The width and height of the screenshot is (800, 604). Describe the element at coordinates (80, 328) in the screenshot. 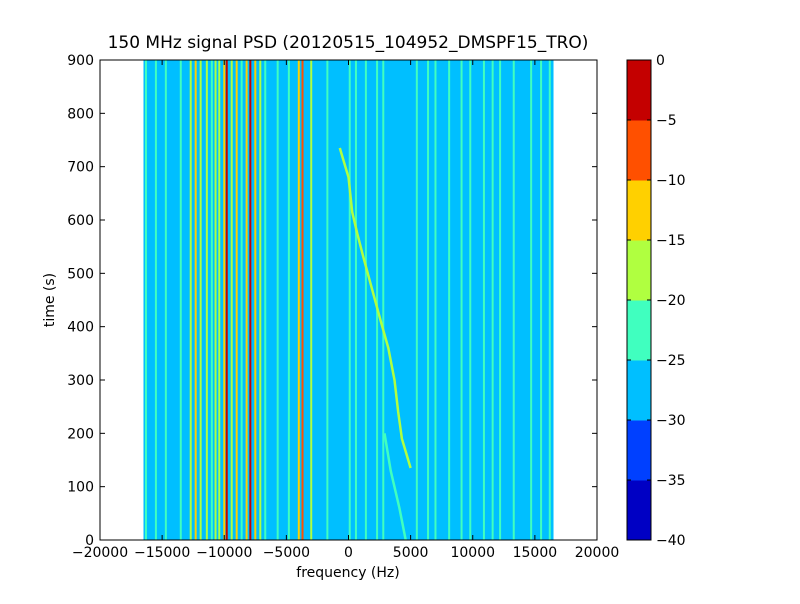

I see `y-tick-label: 400` at that location.